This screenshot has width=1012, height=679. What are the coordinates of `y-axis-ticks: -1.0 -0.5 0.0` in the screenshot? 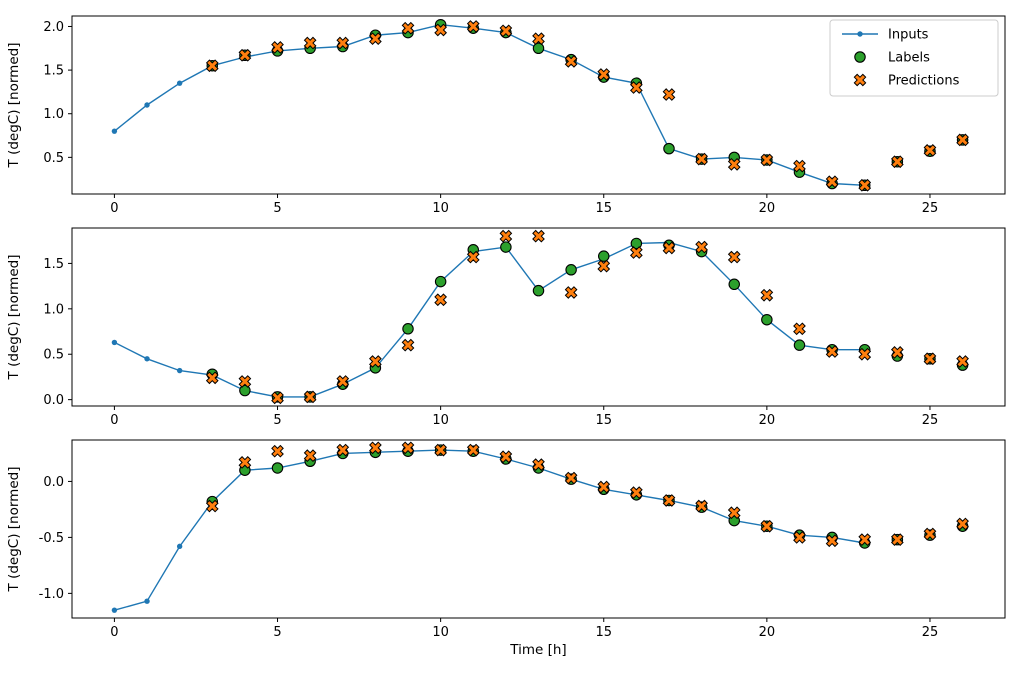 It's located at (55, 538).